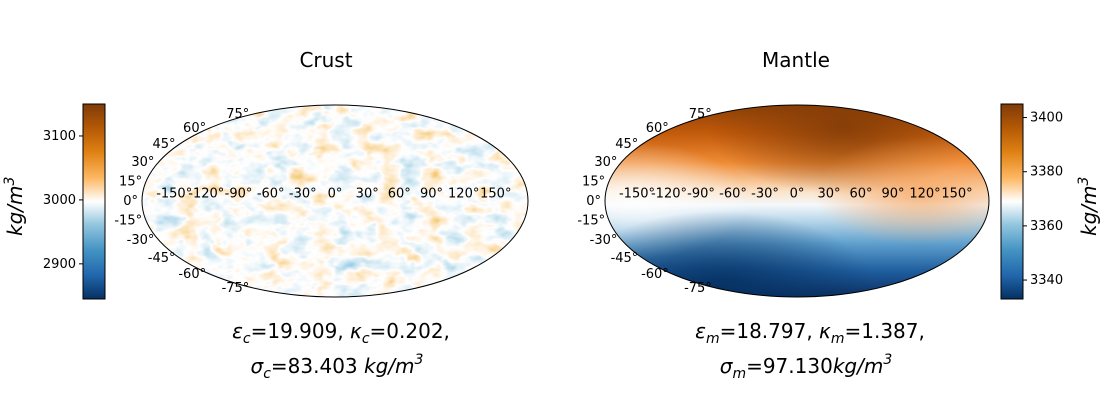 The width and height of the screenshot is (1100, 400). What do you see at coordinates (303, 194) in the screenshot?
I see `crust-lon-tick-label: -30°` at bounding box center [303, 194].